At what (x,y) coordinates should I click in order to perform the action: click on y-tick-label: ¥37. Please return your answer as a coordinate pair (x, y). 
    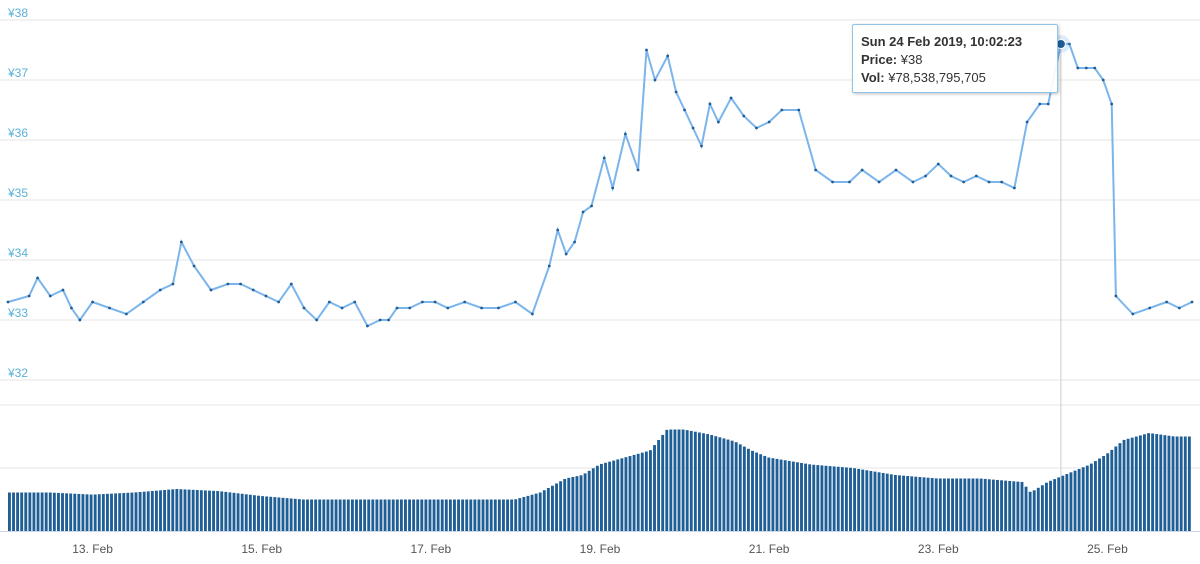
    Looking at the image, I should click on (17, 73).